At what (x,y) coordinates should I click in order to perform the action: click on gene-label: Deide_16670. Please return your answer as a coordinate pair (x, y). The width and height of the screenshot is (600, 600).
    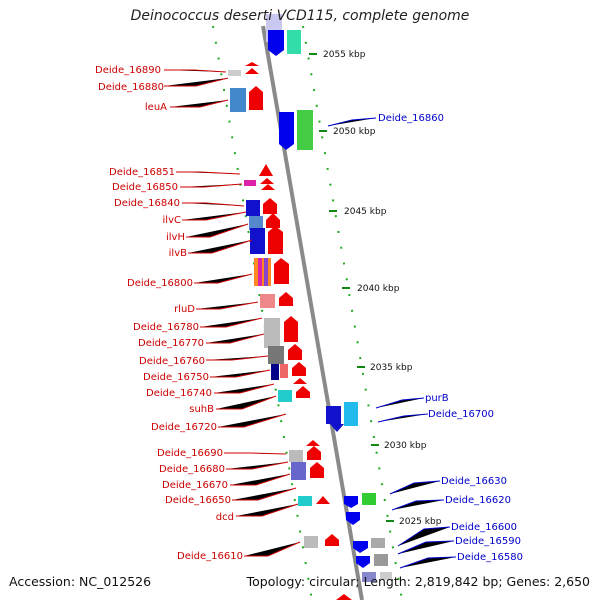
    Looking at the image, I should click on (195, 485).